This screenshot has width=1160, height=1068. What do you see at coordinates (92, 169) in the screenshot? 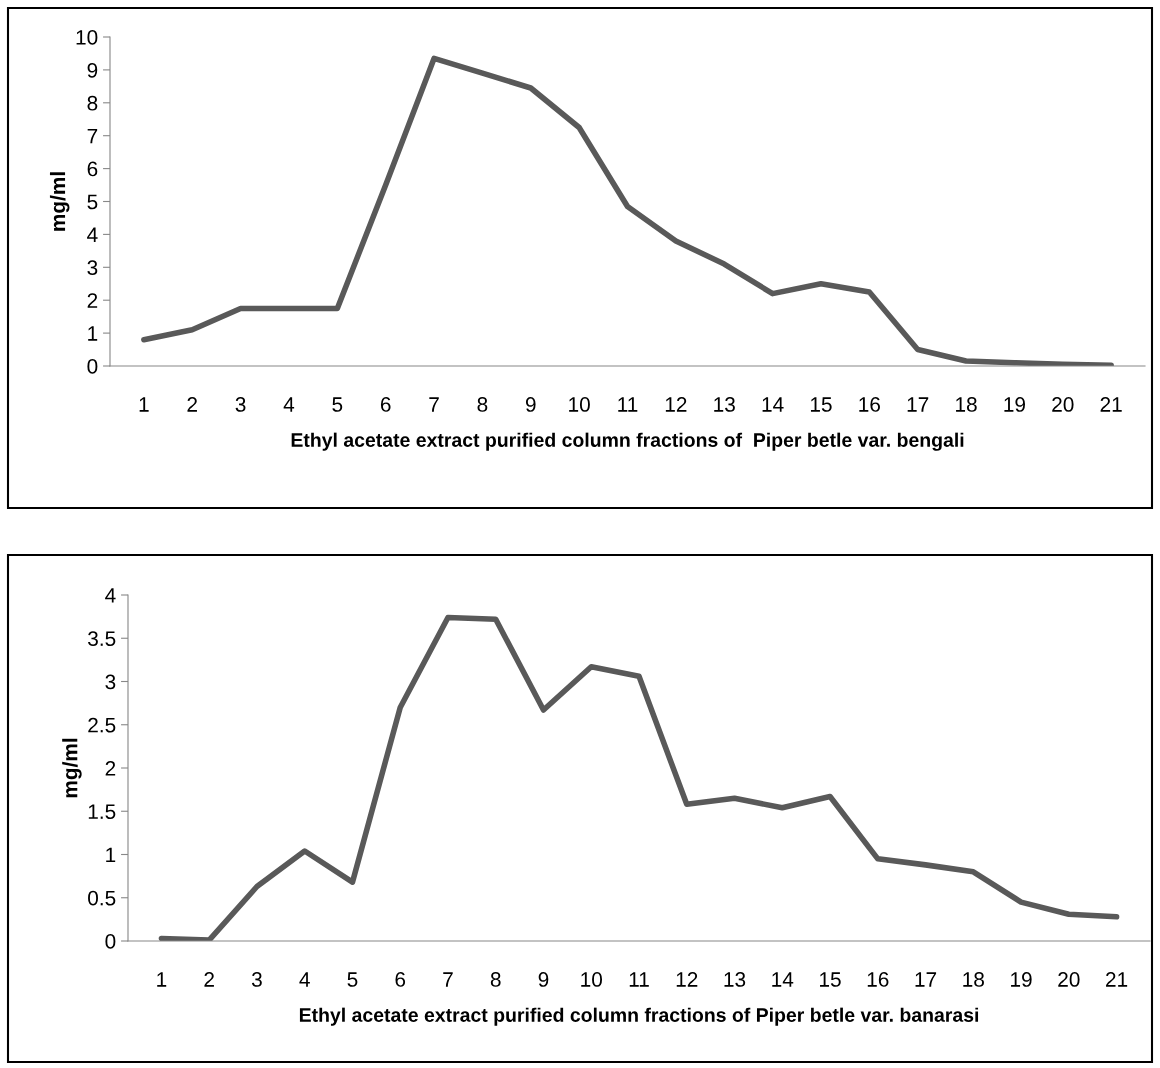
I see `y-tick-label: 6` at bounding box center [92, 169].